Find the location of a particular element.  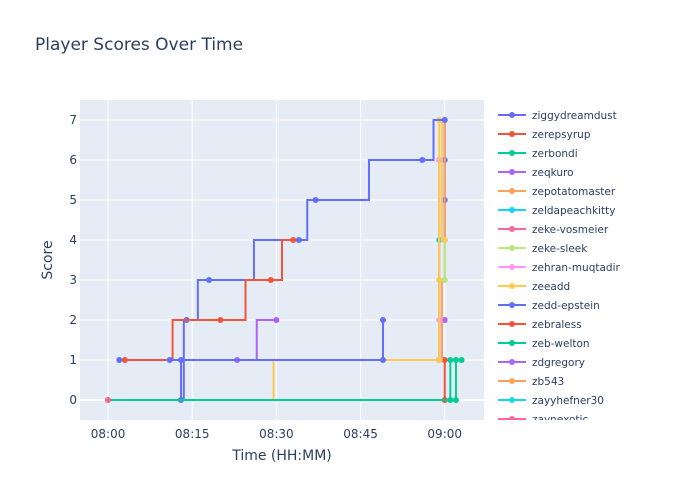

legend-label: zebraless is located at coordinates (557, 325).